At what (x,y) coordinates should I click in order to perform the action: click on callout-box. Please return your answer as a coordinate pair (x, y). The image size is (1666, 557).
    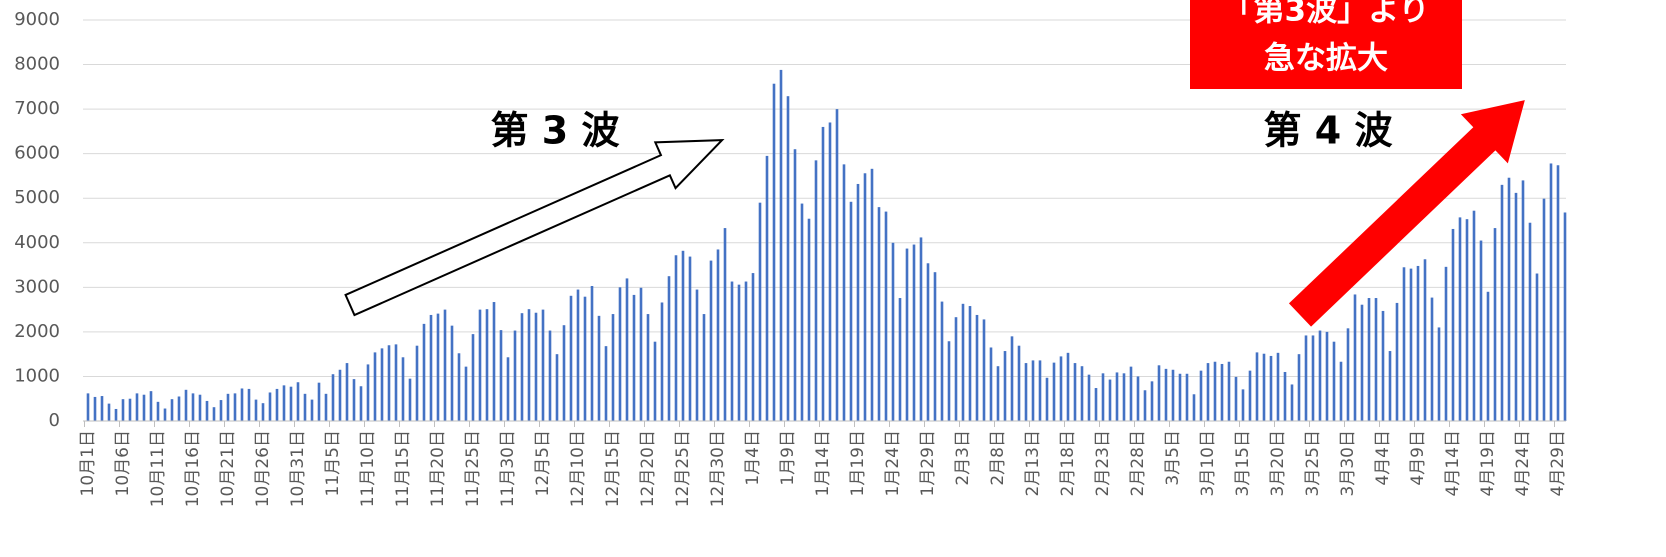
    Looking at the image, I should click on (1326, 44).